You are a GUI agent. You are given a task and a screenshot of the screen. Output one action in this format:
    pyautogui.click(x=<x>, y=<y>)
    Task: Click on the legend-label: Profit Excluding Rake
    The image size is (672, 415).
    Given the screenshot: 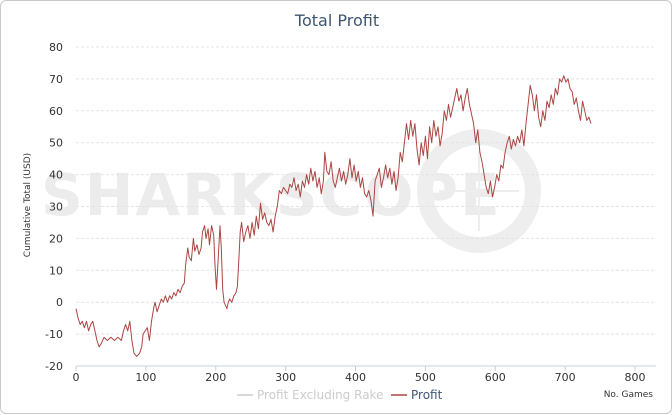 What is the action you would take?
    pyautogui.click(x=320, y=395)
    